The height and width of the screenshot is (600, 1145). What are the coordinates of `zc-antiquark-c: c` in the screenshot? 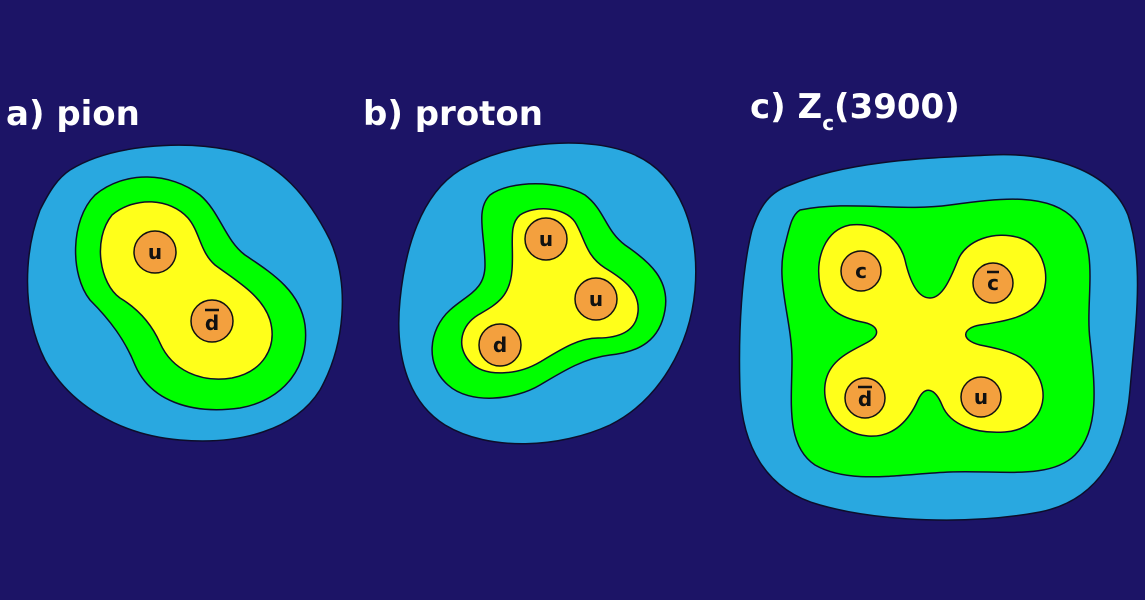 It's located at (993, 283).